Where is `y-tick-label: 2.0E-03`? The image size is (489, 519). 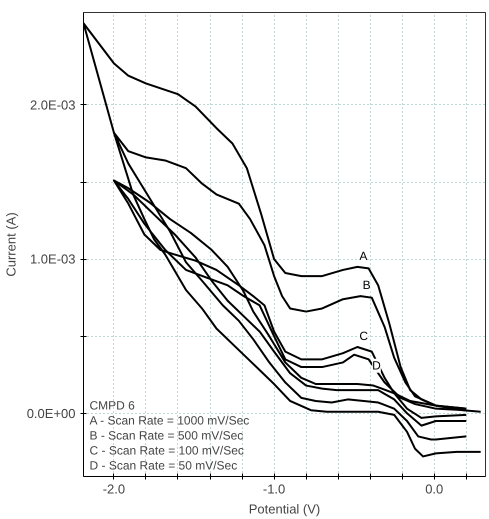
y-tick-label: 2.0E-03 is located at coordinates (53, 104).